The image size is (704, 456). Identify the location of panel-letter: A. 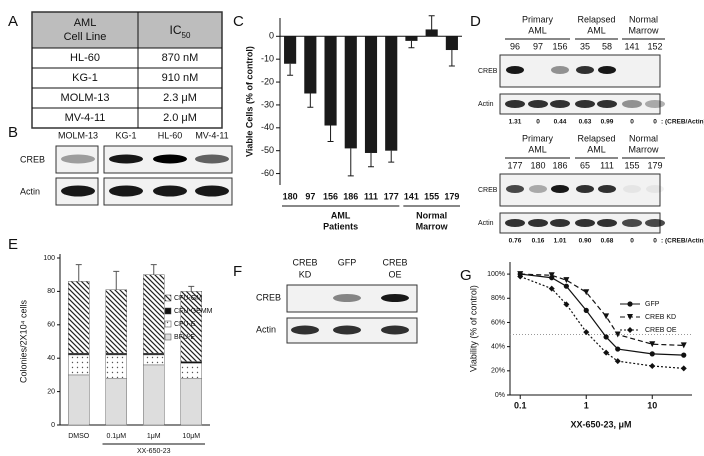
(13, 21).